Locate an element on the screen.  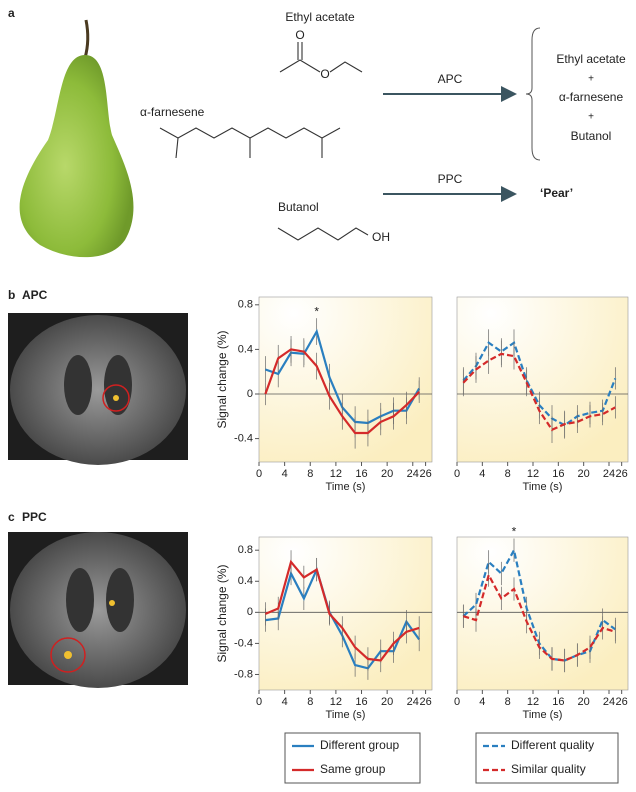
molecule-name: α-farnesene is located at coordinates (172, 112).